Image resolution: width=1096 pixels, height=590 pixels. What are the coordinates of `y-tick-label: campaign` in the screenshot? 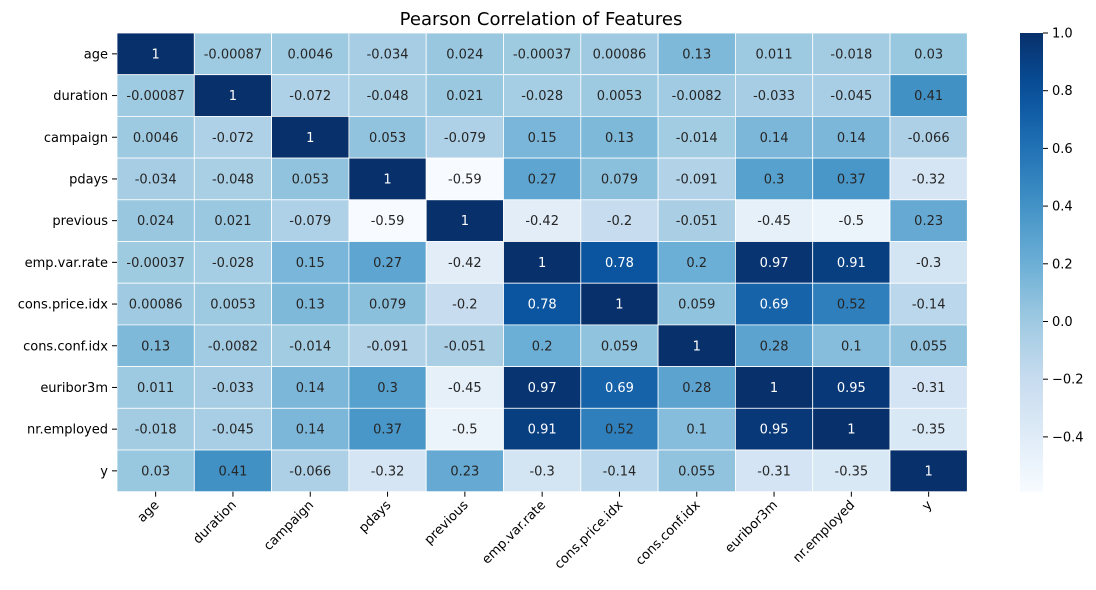 It's located at (76, 138).